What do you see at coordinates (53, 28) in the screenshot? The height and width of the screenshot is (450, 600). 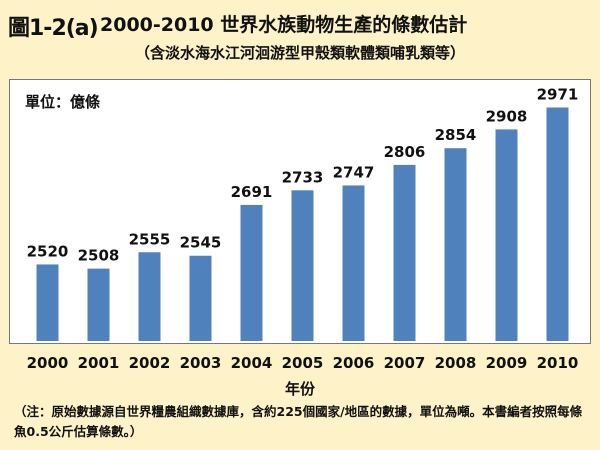 I see `figure-label: 圖1-2(a)` at bounding box center [53, 28].